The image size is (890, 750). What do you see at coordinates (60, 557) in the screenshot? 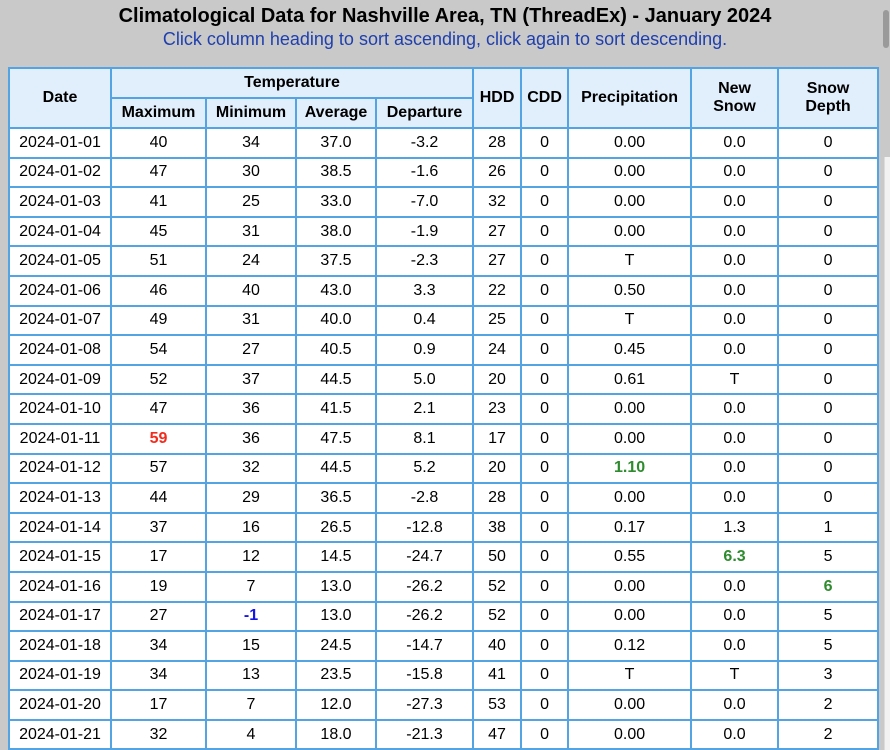
I see `date-cell: 2024-01-15` at bounding box center [60, 557].